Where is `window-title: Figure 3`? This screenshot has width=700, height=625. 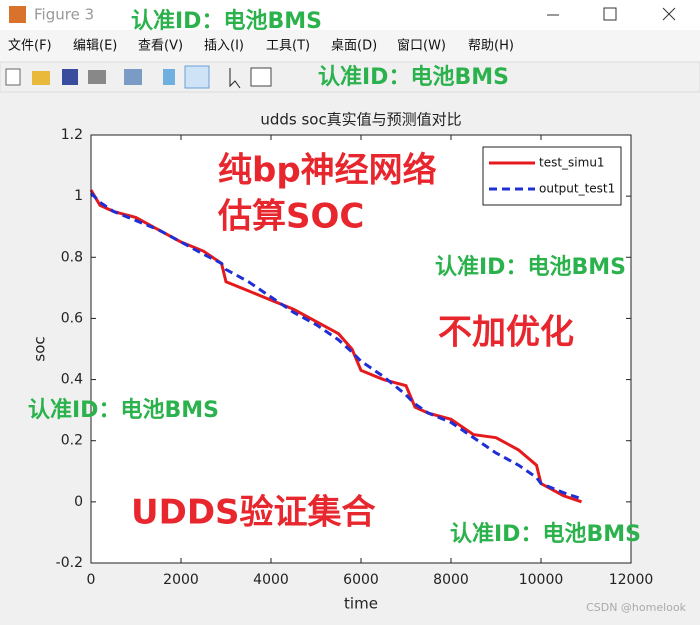
window-title: Figure 3 is located at coordinates (64, 15).